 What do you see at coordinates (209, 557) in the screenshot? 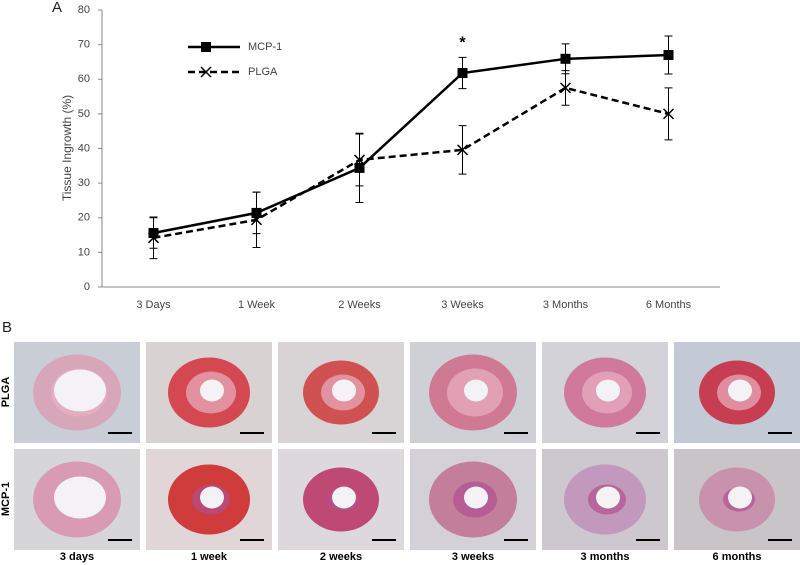
I see `column-label: 1 week` at bounding box center [209, 557].